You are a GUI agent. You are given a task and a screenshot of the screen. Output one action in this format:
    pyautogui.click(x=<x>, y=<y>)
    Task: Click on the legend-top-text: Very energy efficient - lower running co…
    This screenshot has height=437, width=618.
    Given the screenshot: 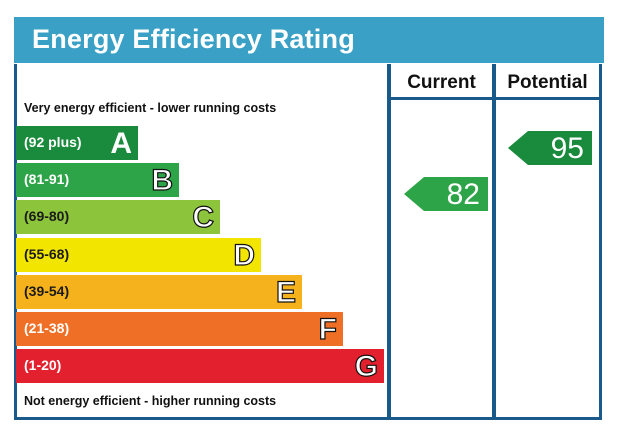 What is the action you would take?
    pyautogui.click(x=150, y=108)
    